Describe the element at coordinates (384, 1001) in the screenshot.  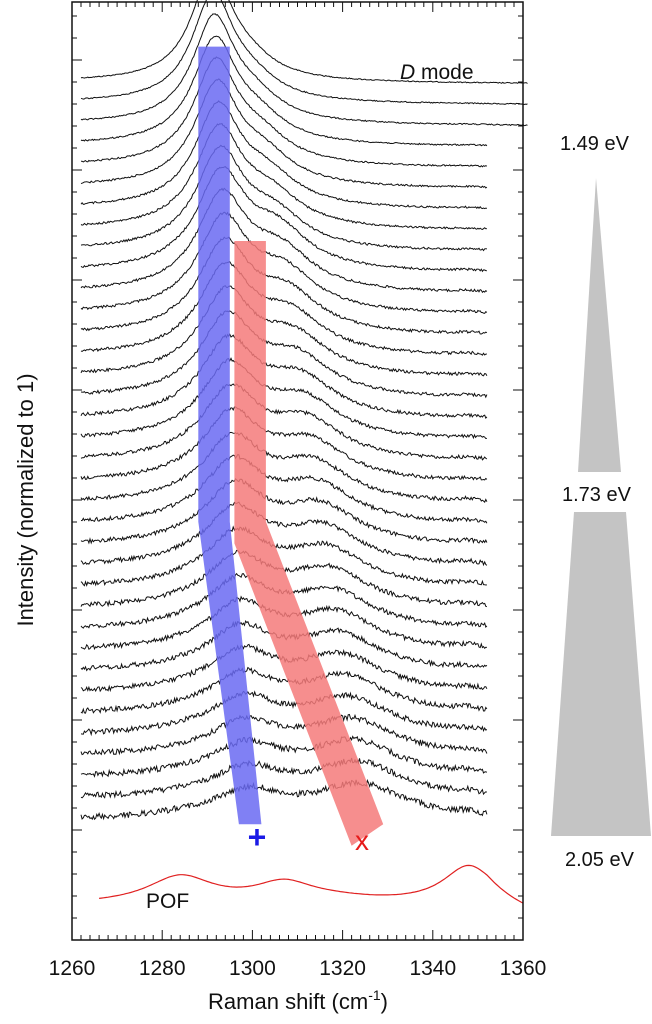
I see `x-axis-title-end: )` at that location.